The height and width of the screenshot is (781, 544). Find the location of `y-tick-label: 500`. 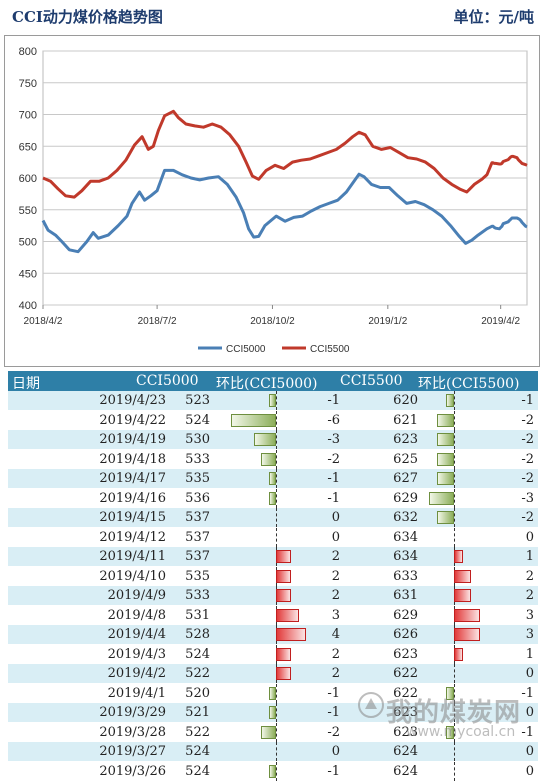

y-tick-label: 500 is located at coordinates (28, 243).